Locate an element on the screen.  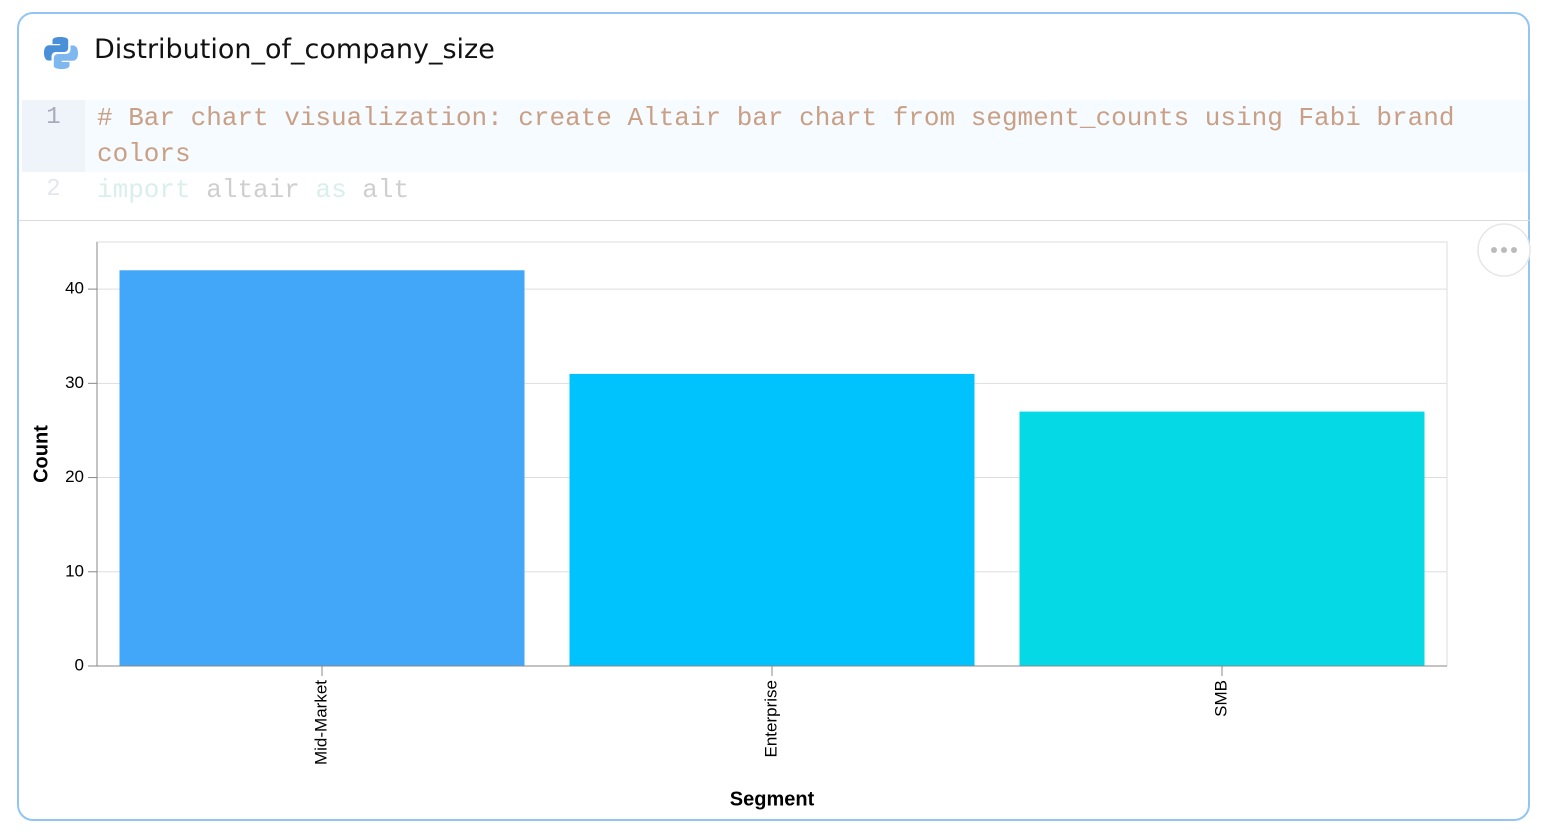
y-tick-label: 40 is located at coordinates (74, 288).